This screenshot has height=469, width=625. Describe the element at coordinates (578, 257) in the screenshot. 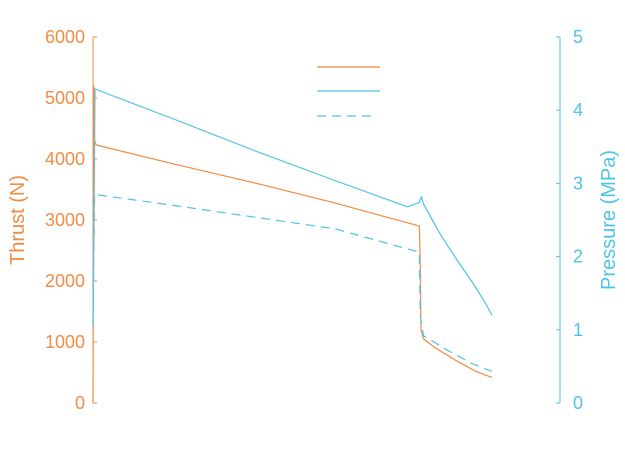

I see `right-tick-label: 2` at that location.